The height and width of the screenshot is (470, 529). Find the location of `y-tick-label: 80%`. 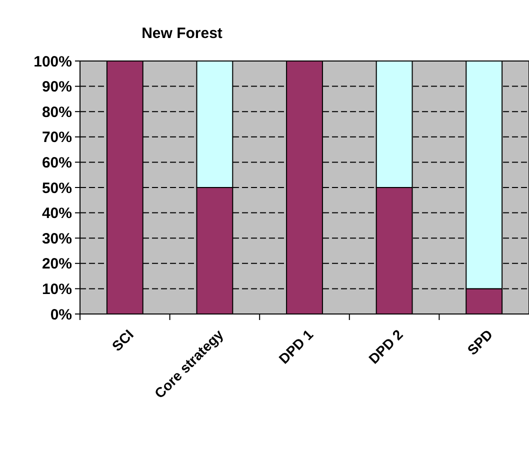

y-tick-label: 80% is located at coordinates (57, 112).